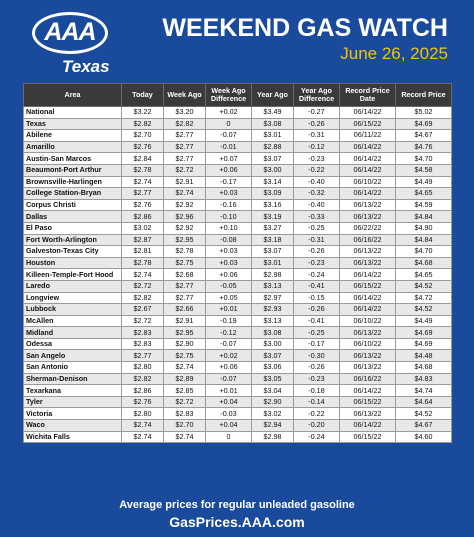  I want to click on table-cell: $3.27, so click(272, 228).